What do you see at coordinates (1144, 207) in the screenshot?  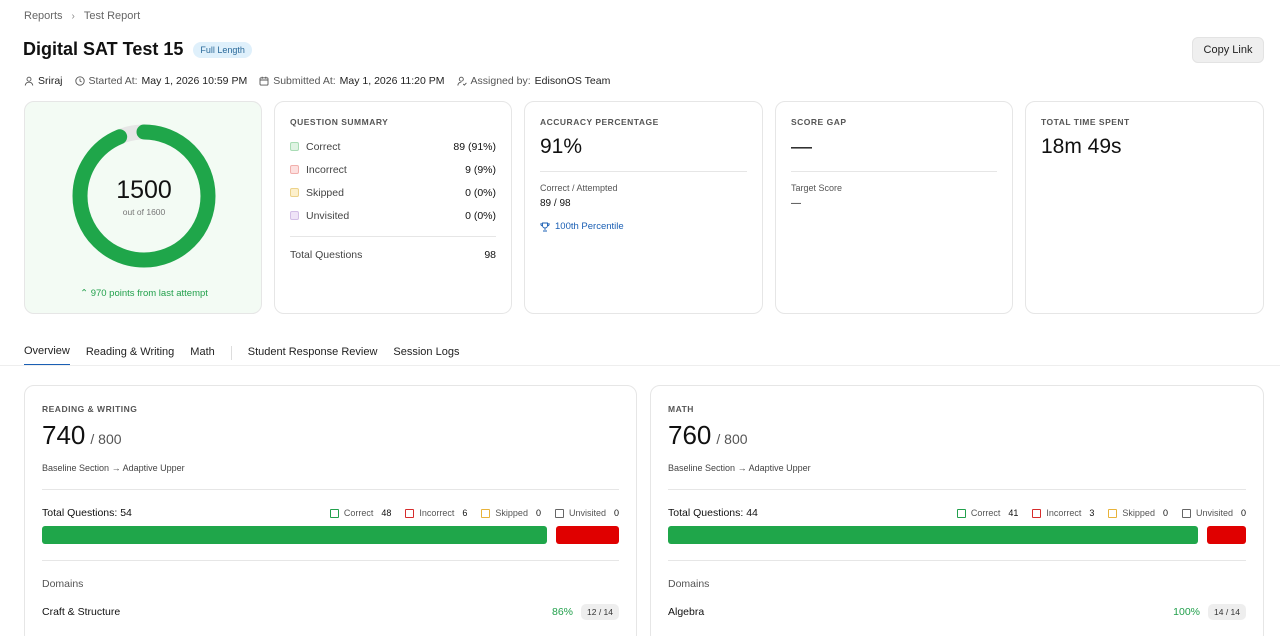 I see `time-spent-card: Total Time Spent 18m 49s` at bounding box center [1144, 207].